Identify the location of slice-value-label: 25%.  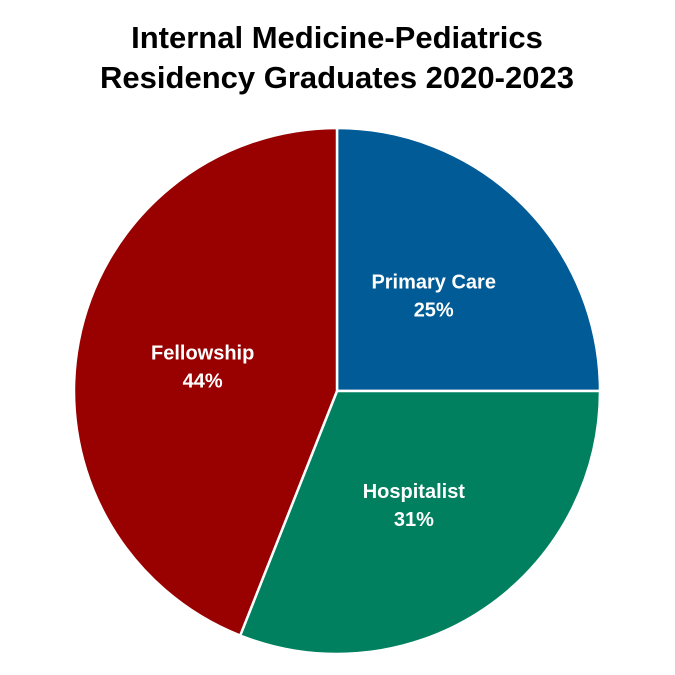
(434, 310).